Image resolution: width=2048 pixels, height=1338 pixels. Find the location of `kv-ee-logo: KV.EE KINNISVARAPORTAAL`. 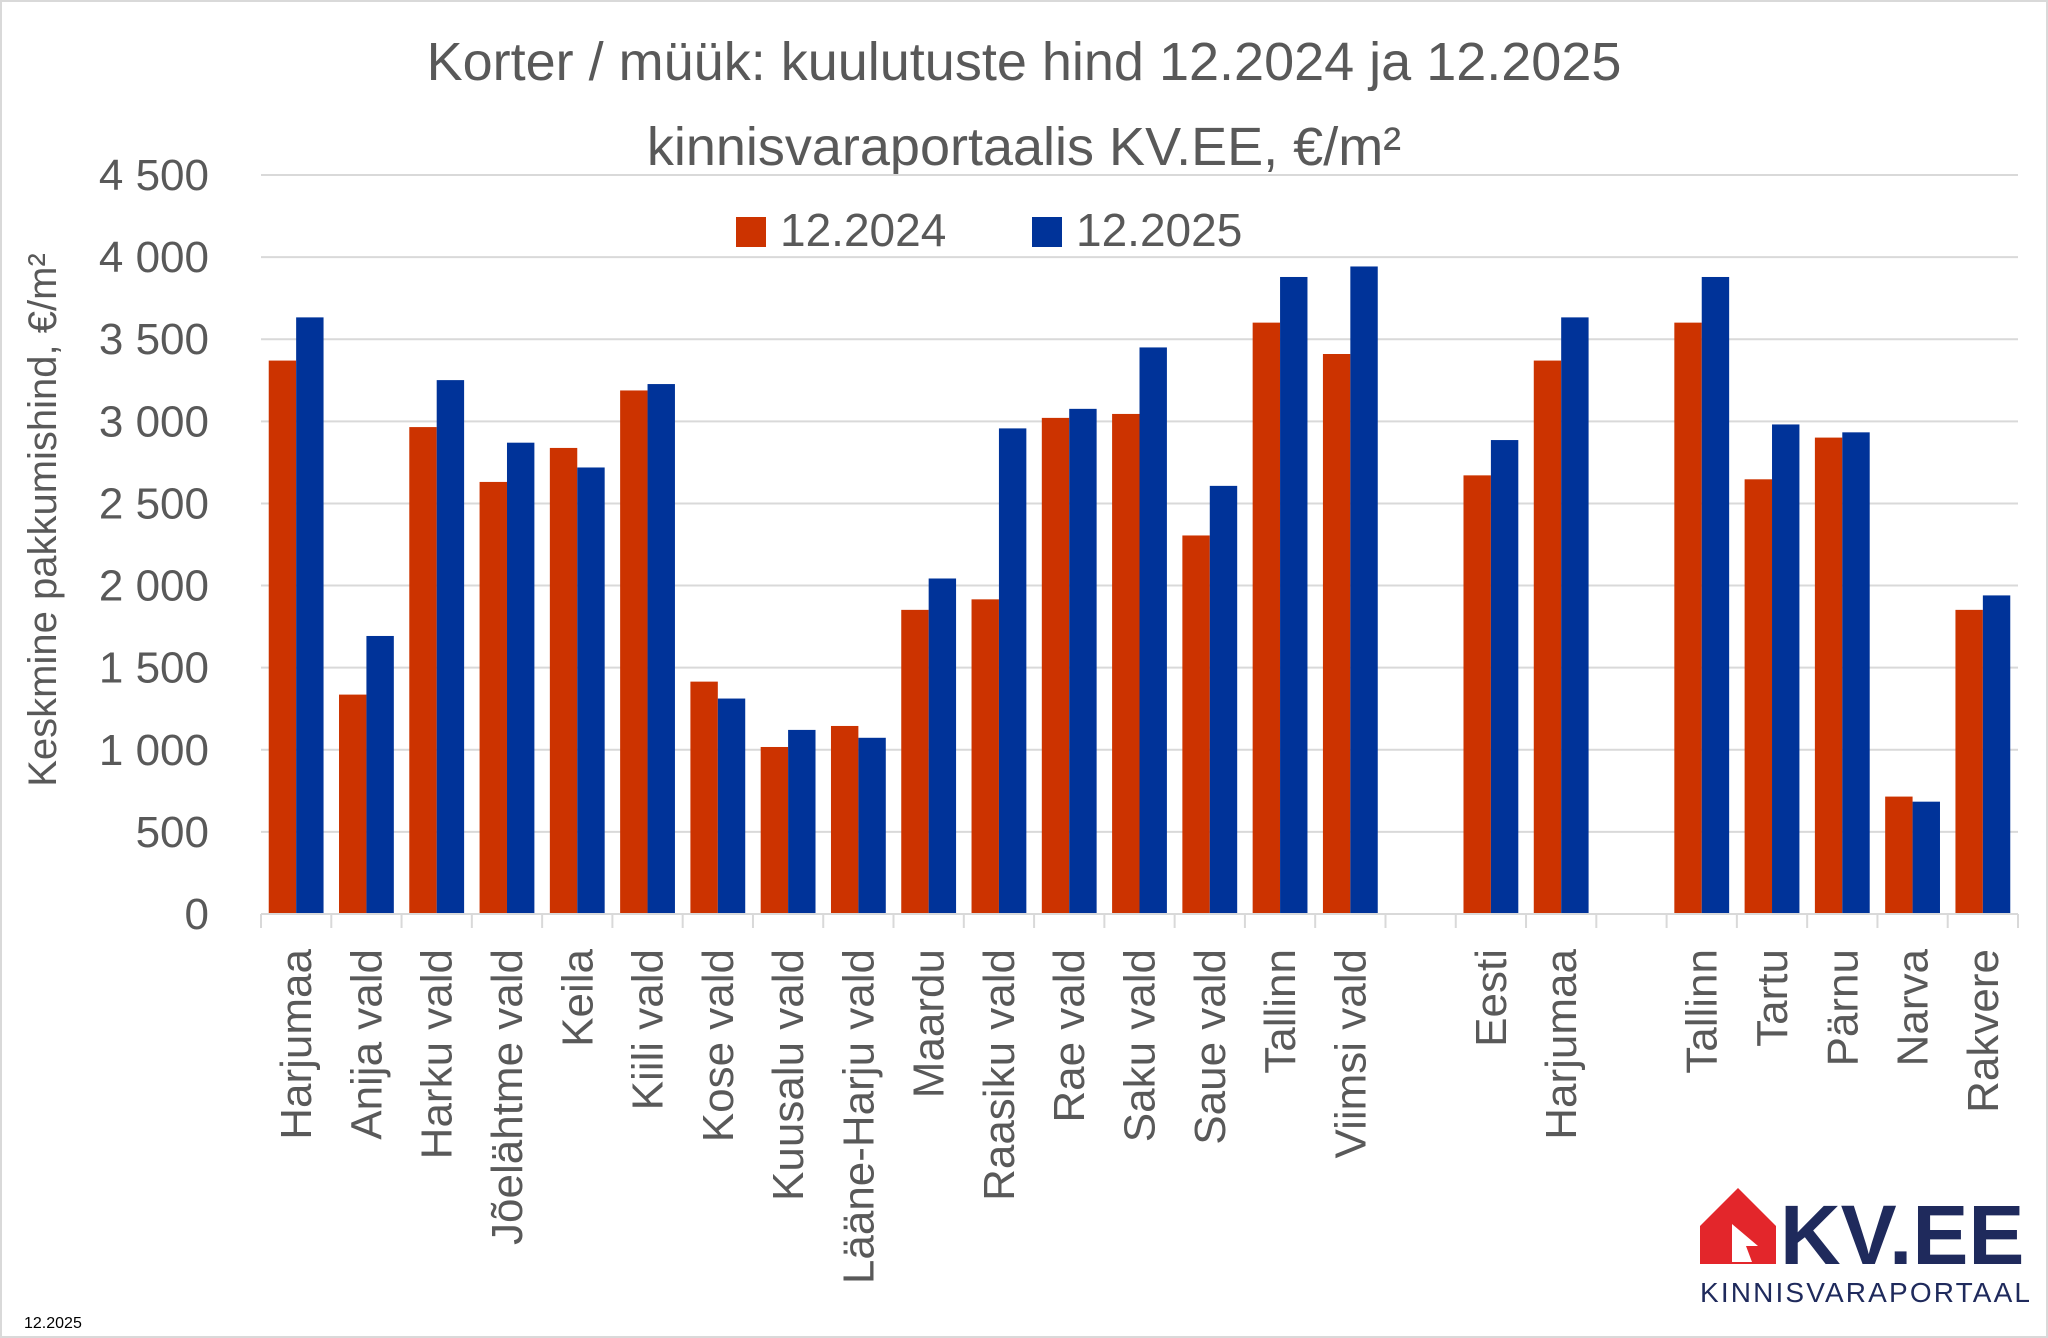

kv-ee-logo: KV.EE KINNISVARAPORTAAL is located at coordinates (1865, 1248).